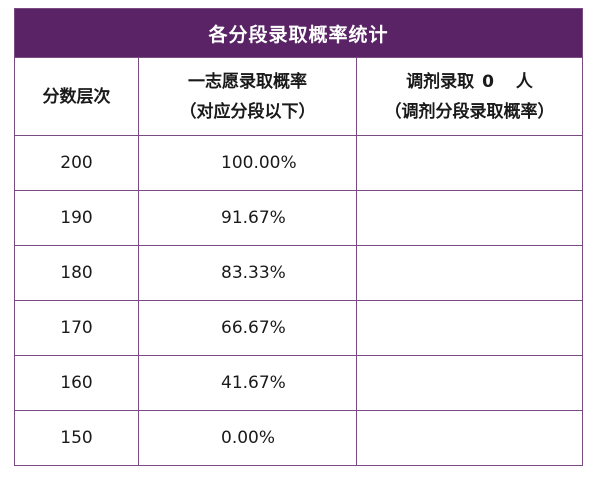 Image resolution: width=594 pixels, height=481 pixels. I want to click on rate-cell: 0.00%, so click(247, 438).